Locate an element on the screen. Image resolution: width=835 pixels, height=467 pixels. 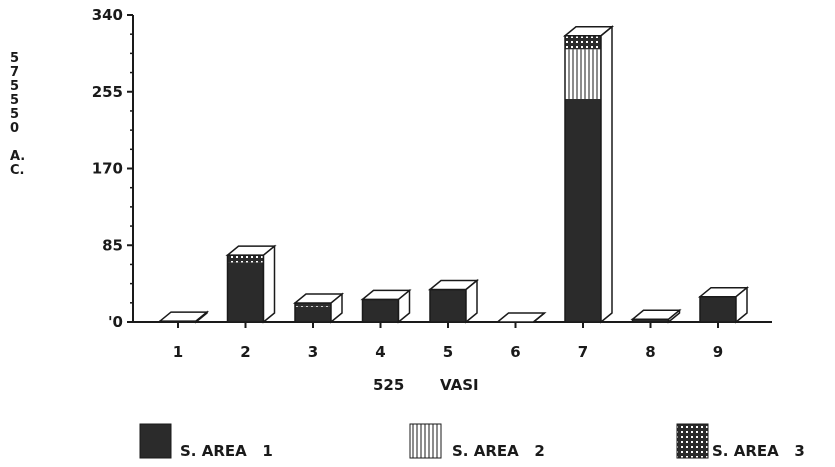
legend-item-2: S. AREA 2 is located at coordinates (477, 441).